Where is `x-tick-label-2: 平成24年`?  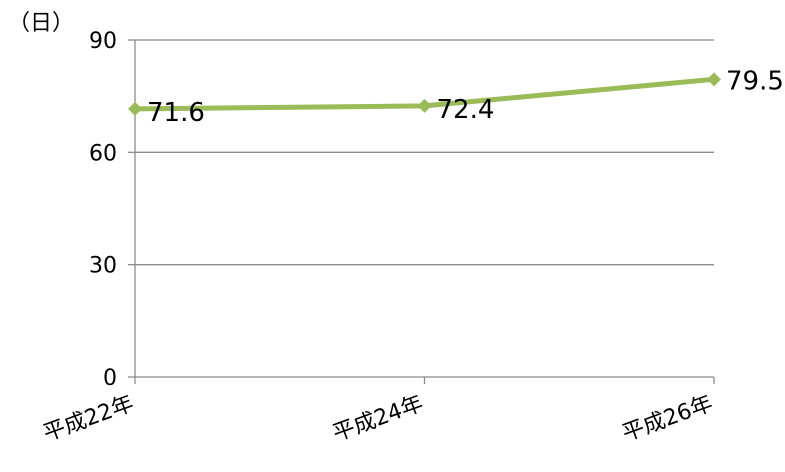
x-tick-label-2: 平成24年 is located at coordinates (378, 419).